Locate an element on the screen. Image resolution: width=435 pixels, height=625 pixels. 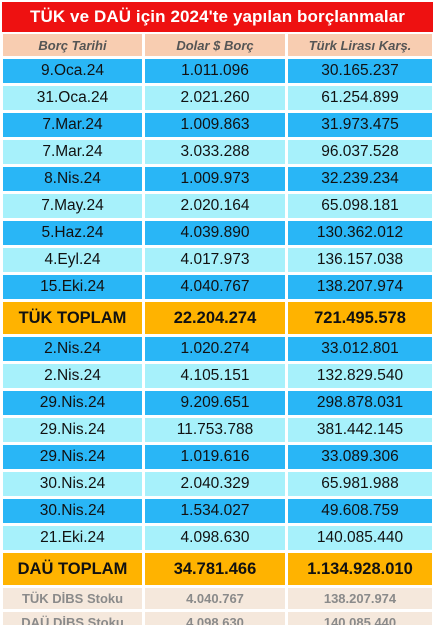
table-cell-date: 9.Oca.24 is located at coordinates (72, 71).